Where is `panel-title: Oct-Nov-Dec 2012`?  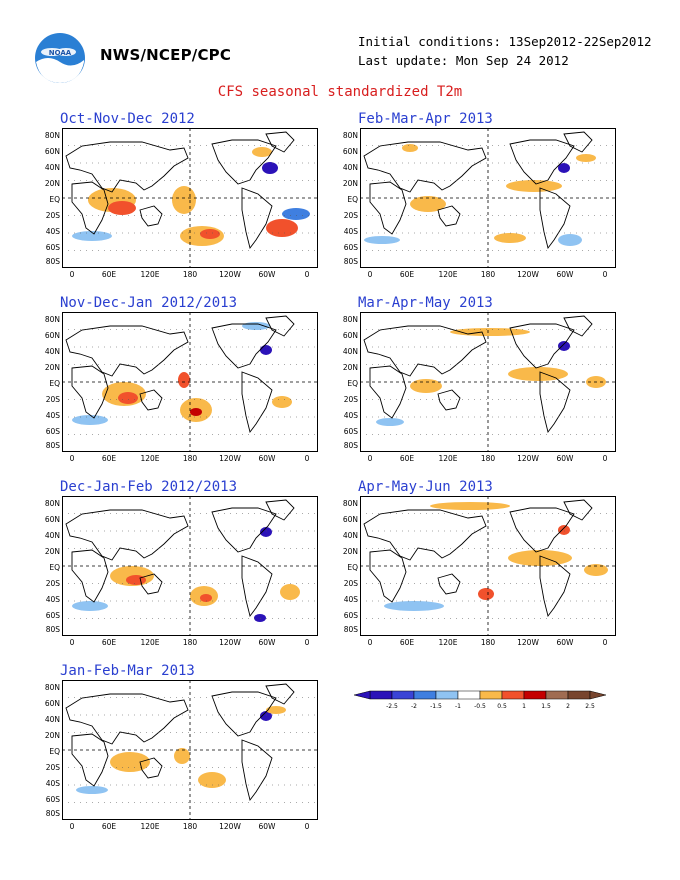
panel-title: Oct-Nov-Dec 2012 is located at coordinates (127, 119).